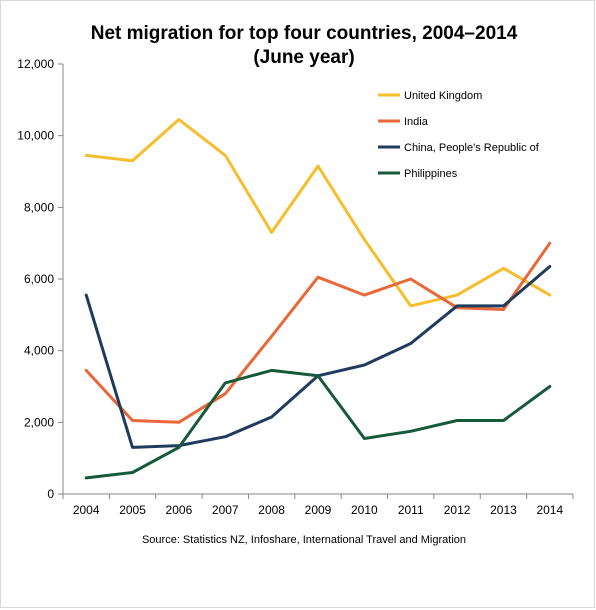 This screenshot has width=596, height=610. I want to click on y-tick-label: 10,000, so click(35, 136).